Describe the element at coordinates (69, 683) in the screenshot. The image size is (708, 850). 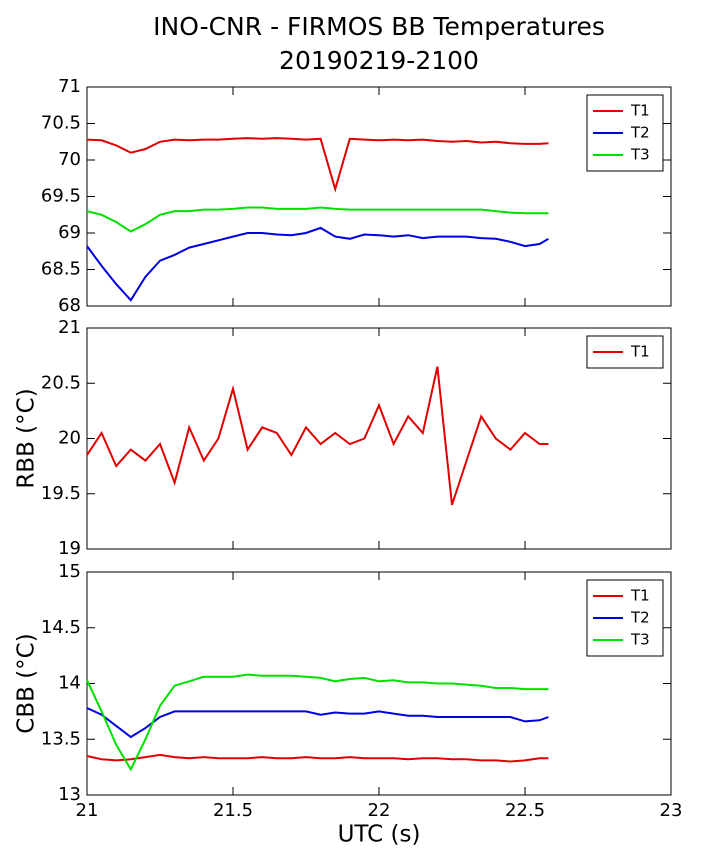
I see `y-tick-label: 14` at that location.